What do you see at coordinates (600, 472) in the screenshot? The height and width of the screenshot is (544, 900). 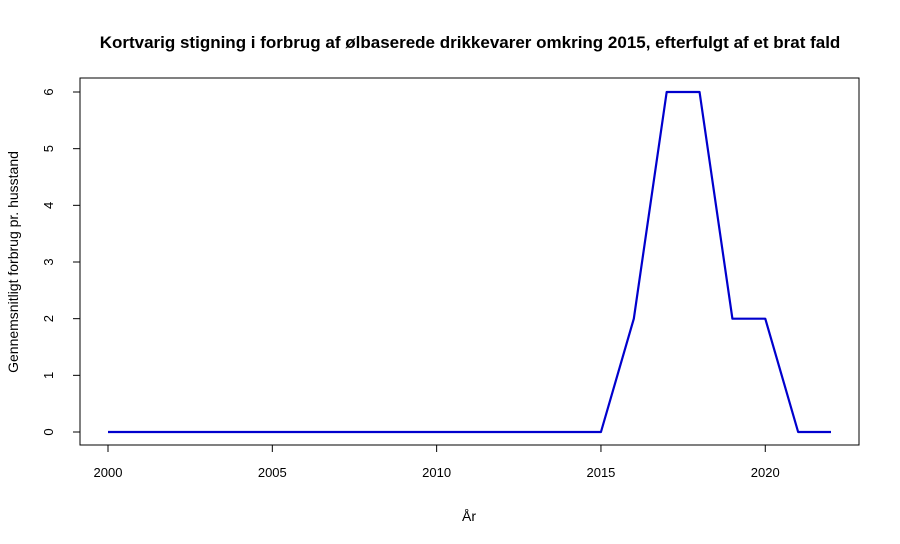 I see `x-tick-label: 2015` at bounding box center [600, 472].